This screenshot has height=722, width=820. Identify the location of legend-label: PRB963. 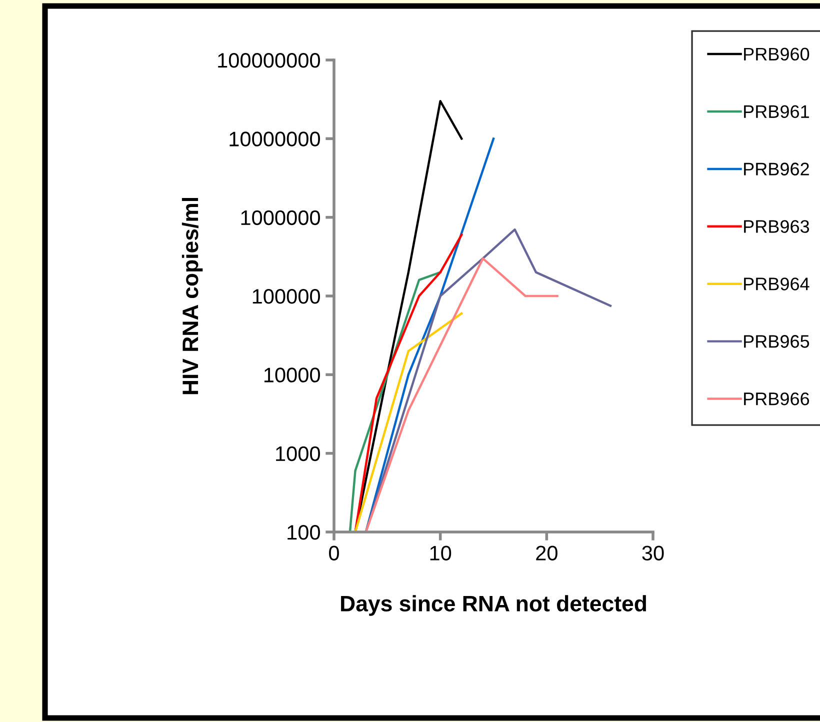
(777, 226).